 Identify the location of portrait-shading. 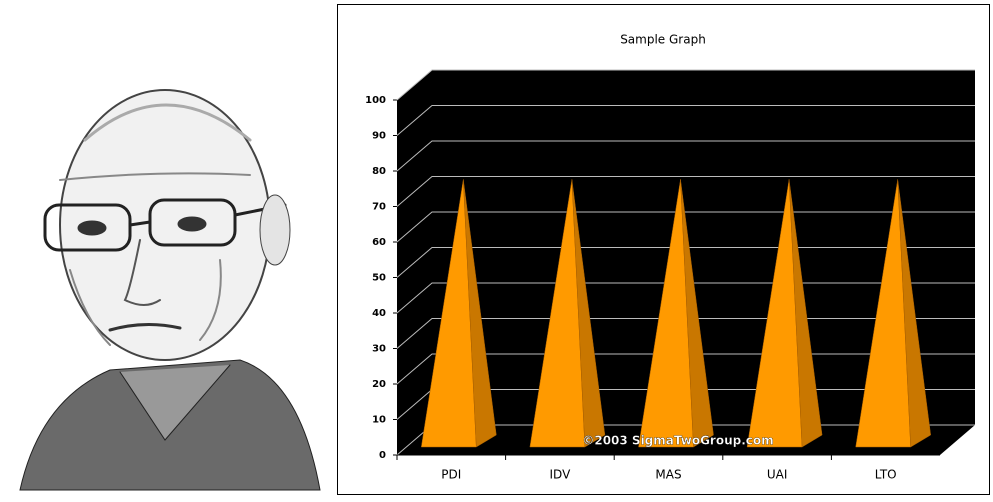
(155, 259).